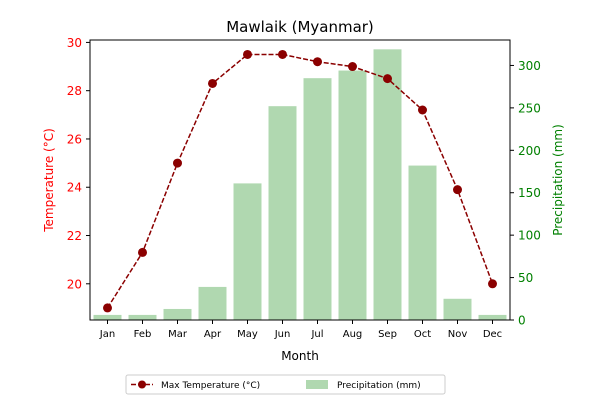 This screenshot has height=400, width=600. I want to click on right-tick-label: 300, so click(529, 66).